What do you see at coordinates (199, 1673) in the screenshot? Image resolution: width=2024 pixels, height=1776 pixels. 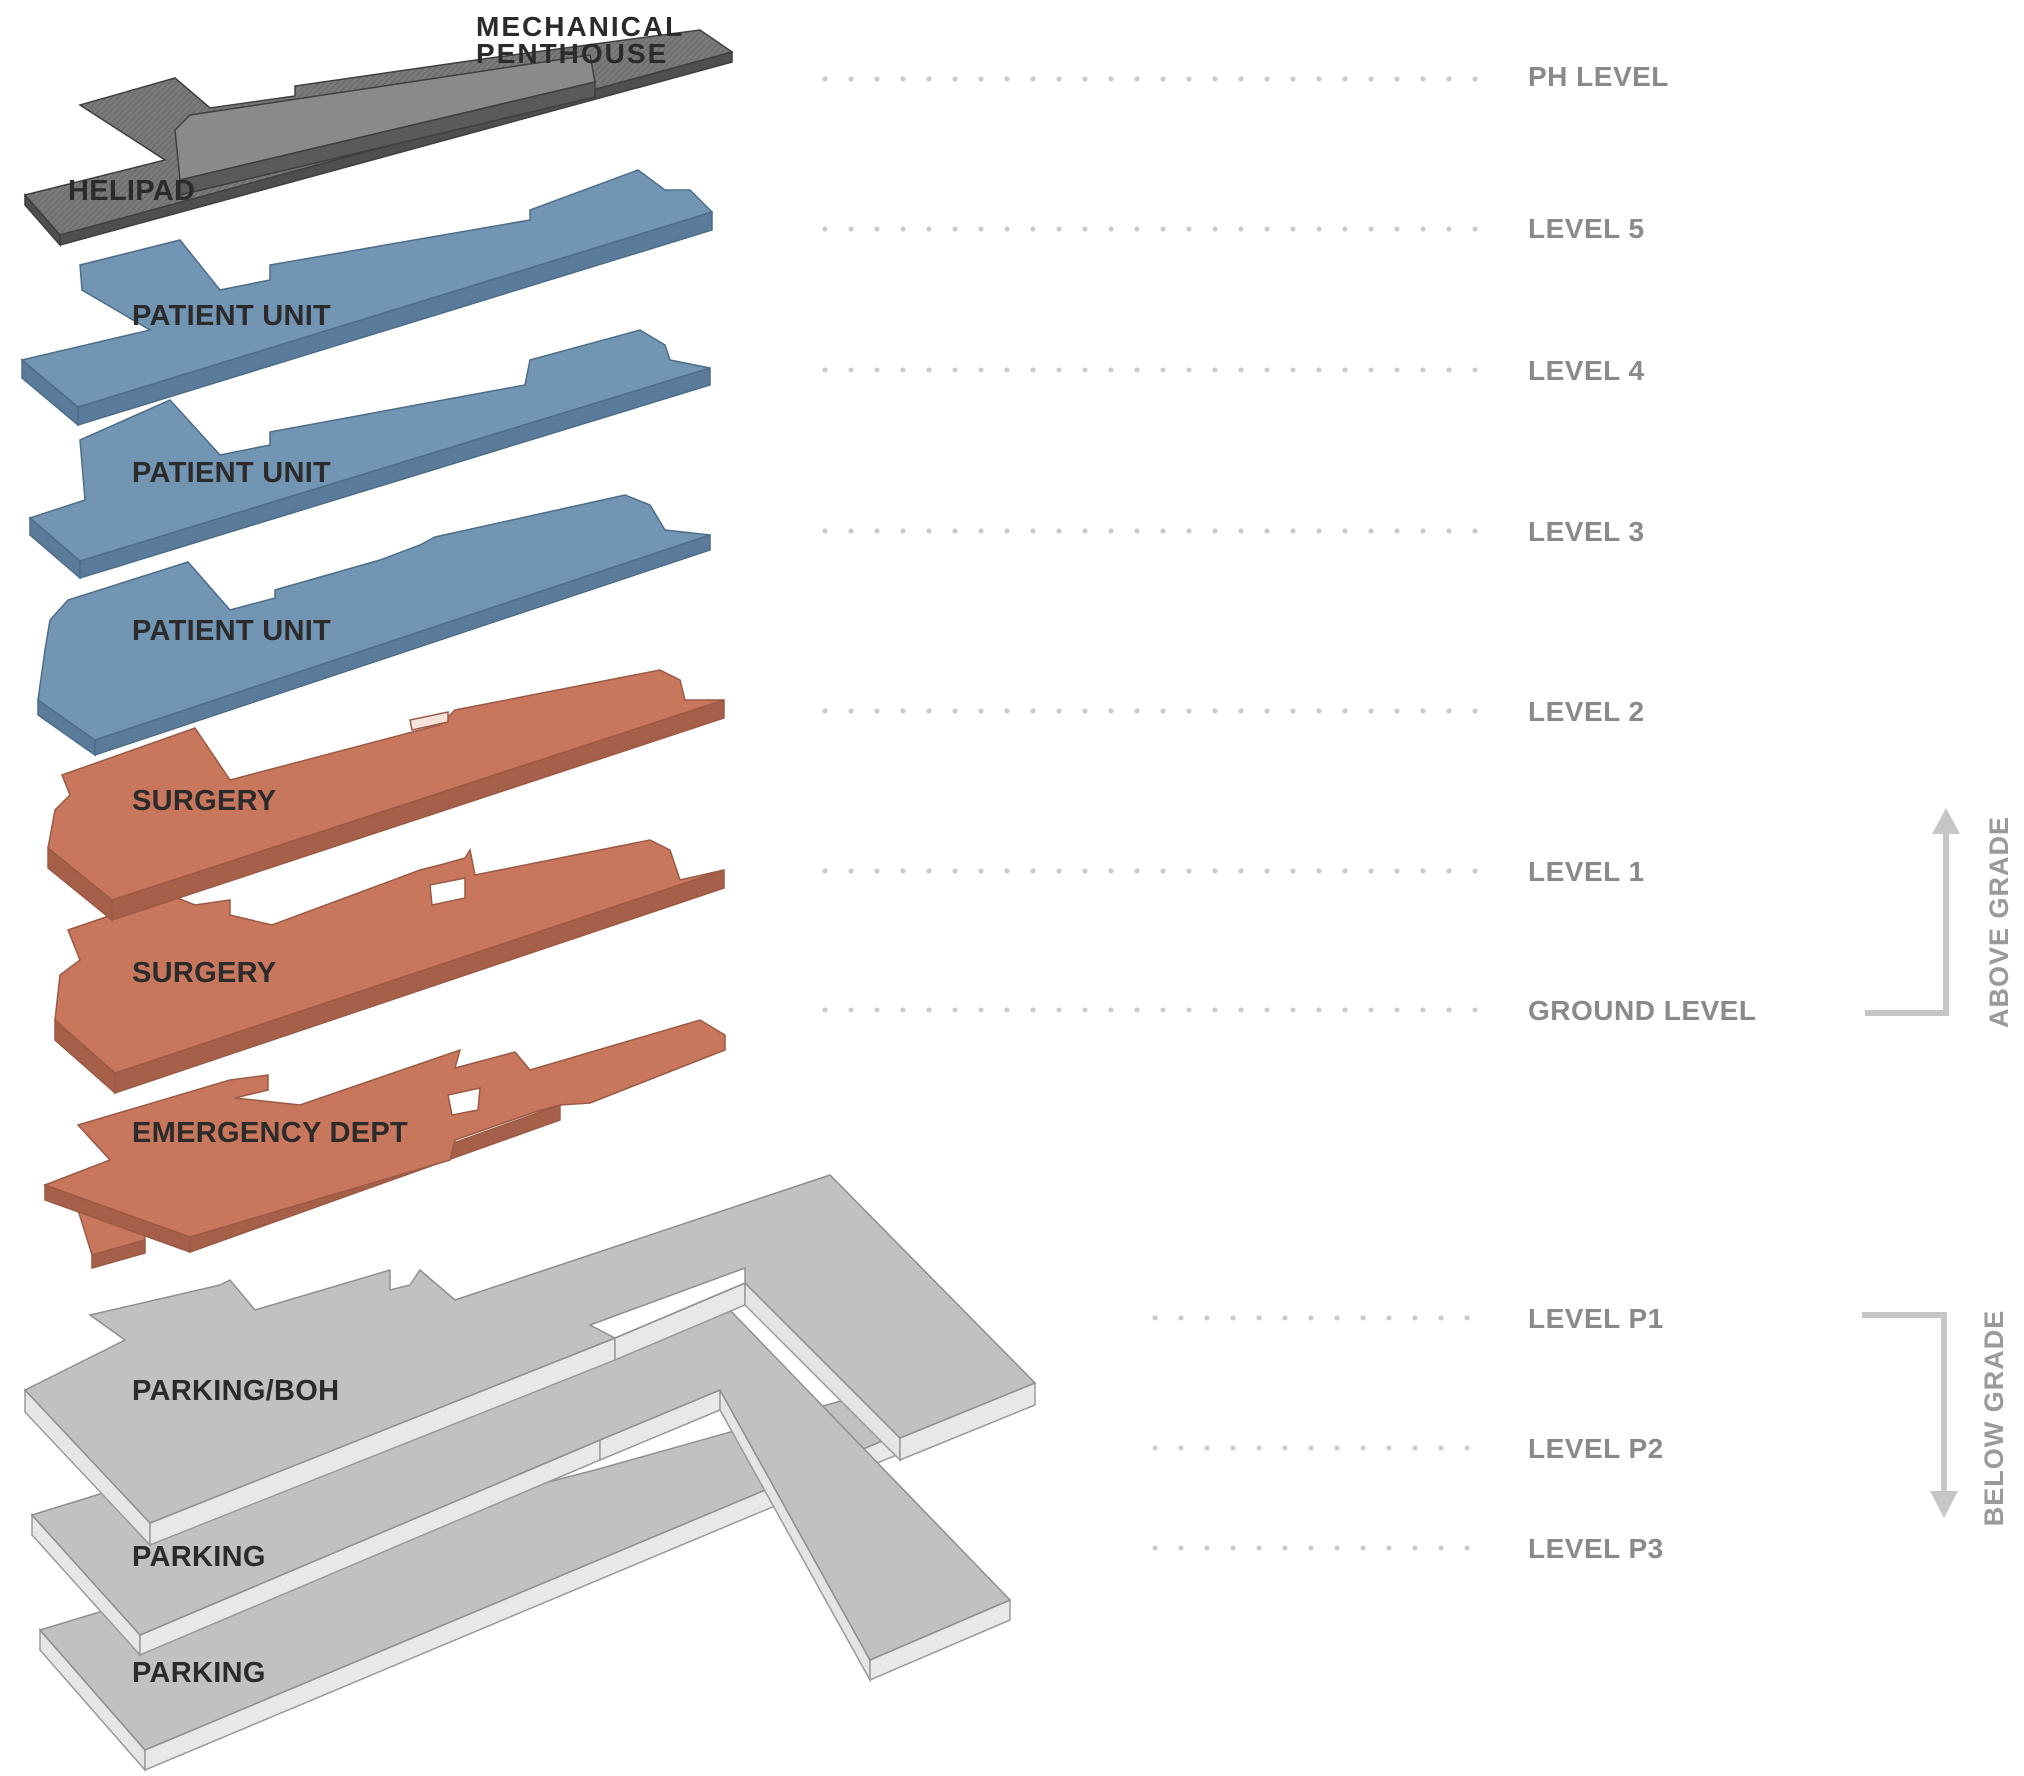 I see `slab-label-parking-2: PARKING` at bounding box center [199, 1673].